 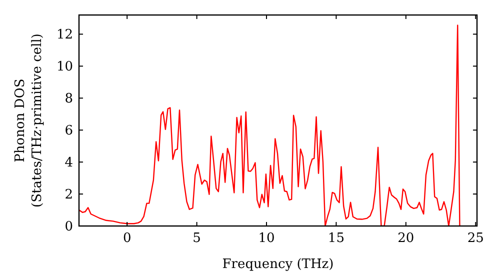 I want to click on y-tick-label: 2, so click(x=68, y=195).